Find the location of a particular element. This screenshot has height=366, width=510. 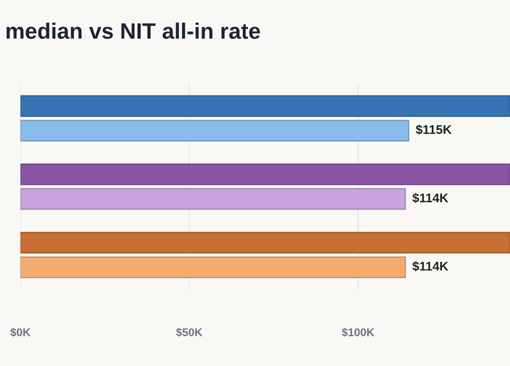

chart-title: median vs NIT all-in rate is located at coordinates (133, 30).